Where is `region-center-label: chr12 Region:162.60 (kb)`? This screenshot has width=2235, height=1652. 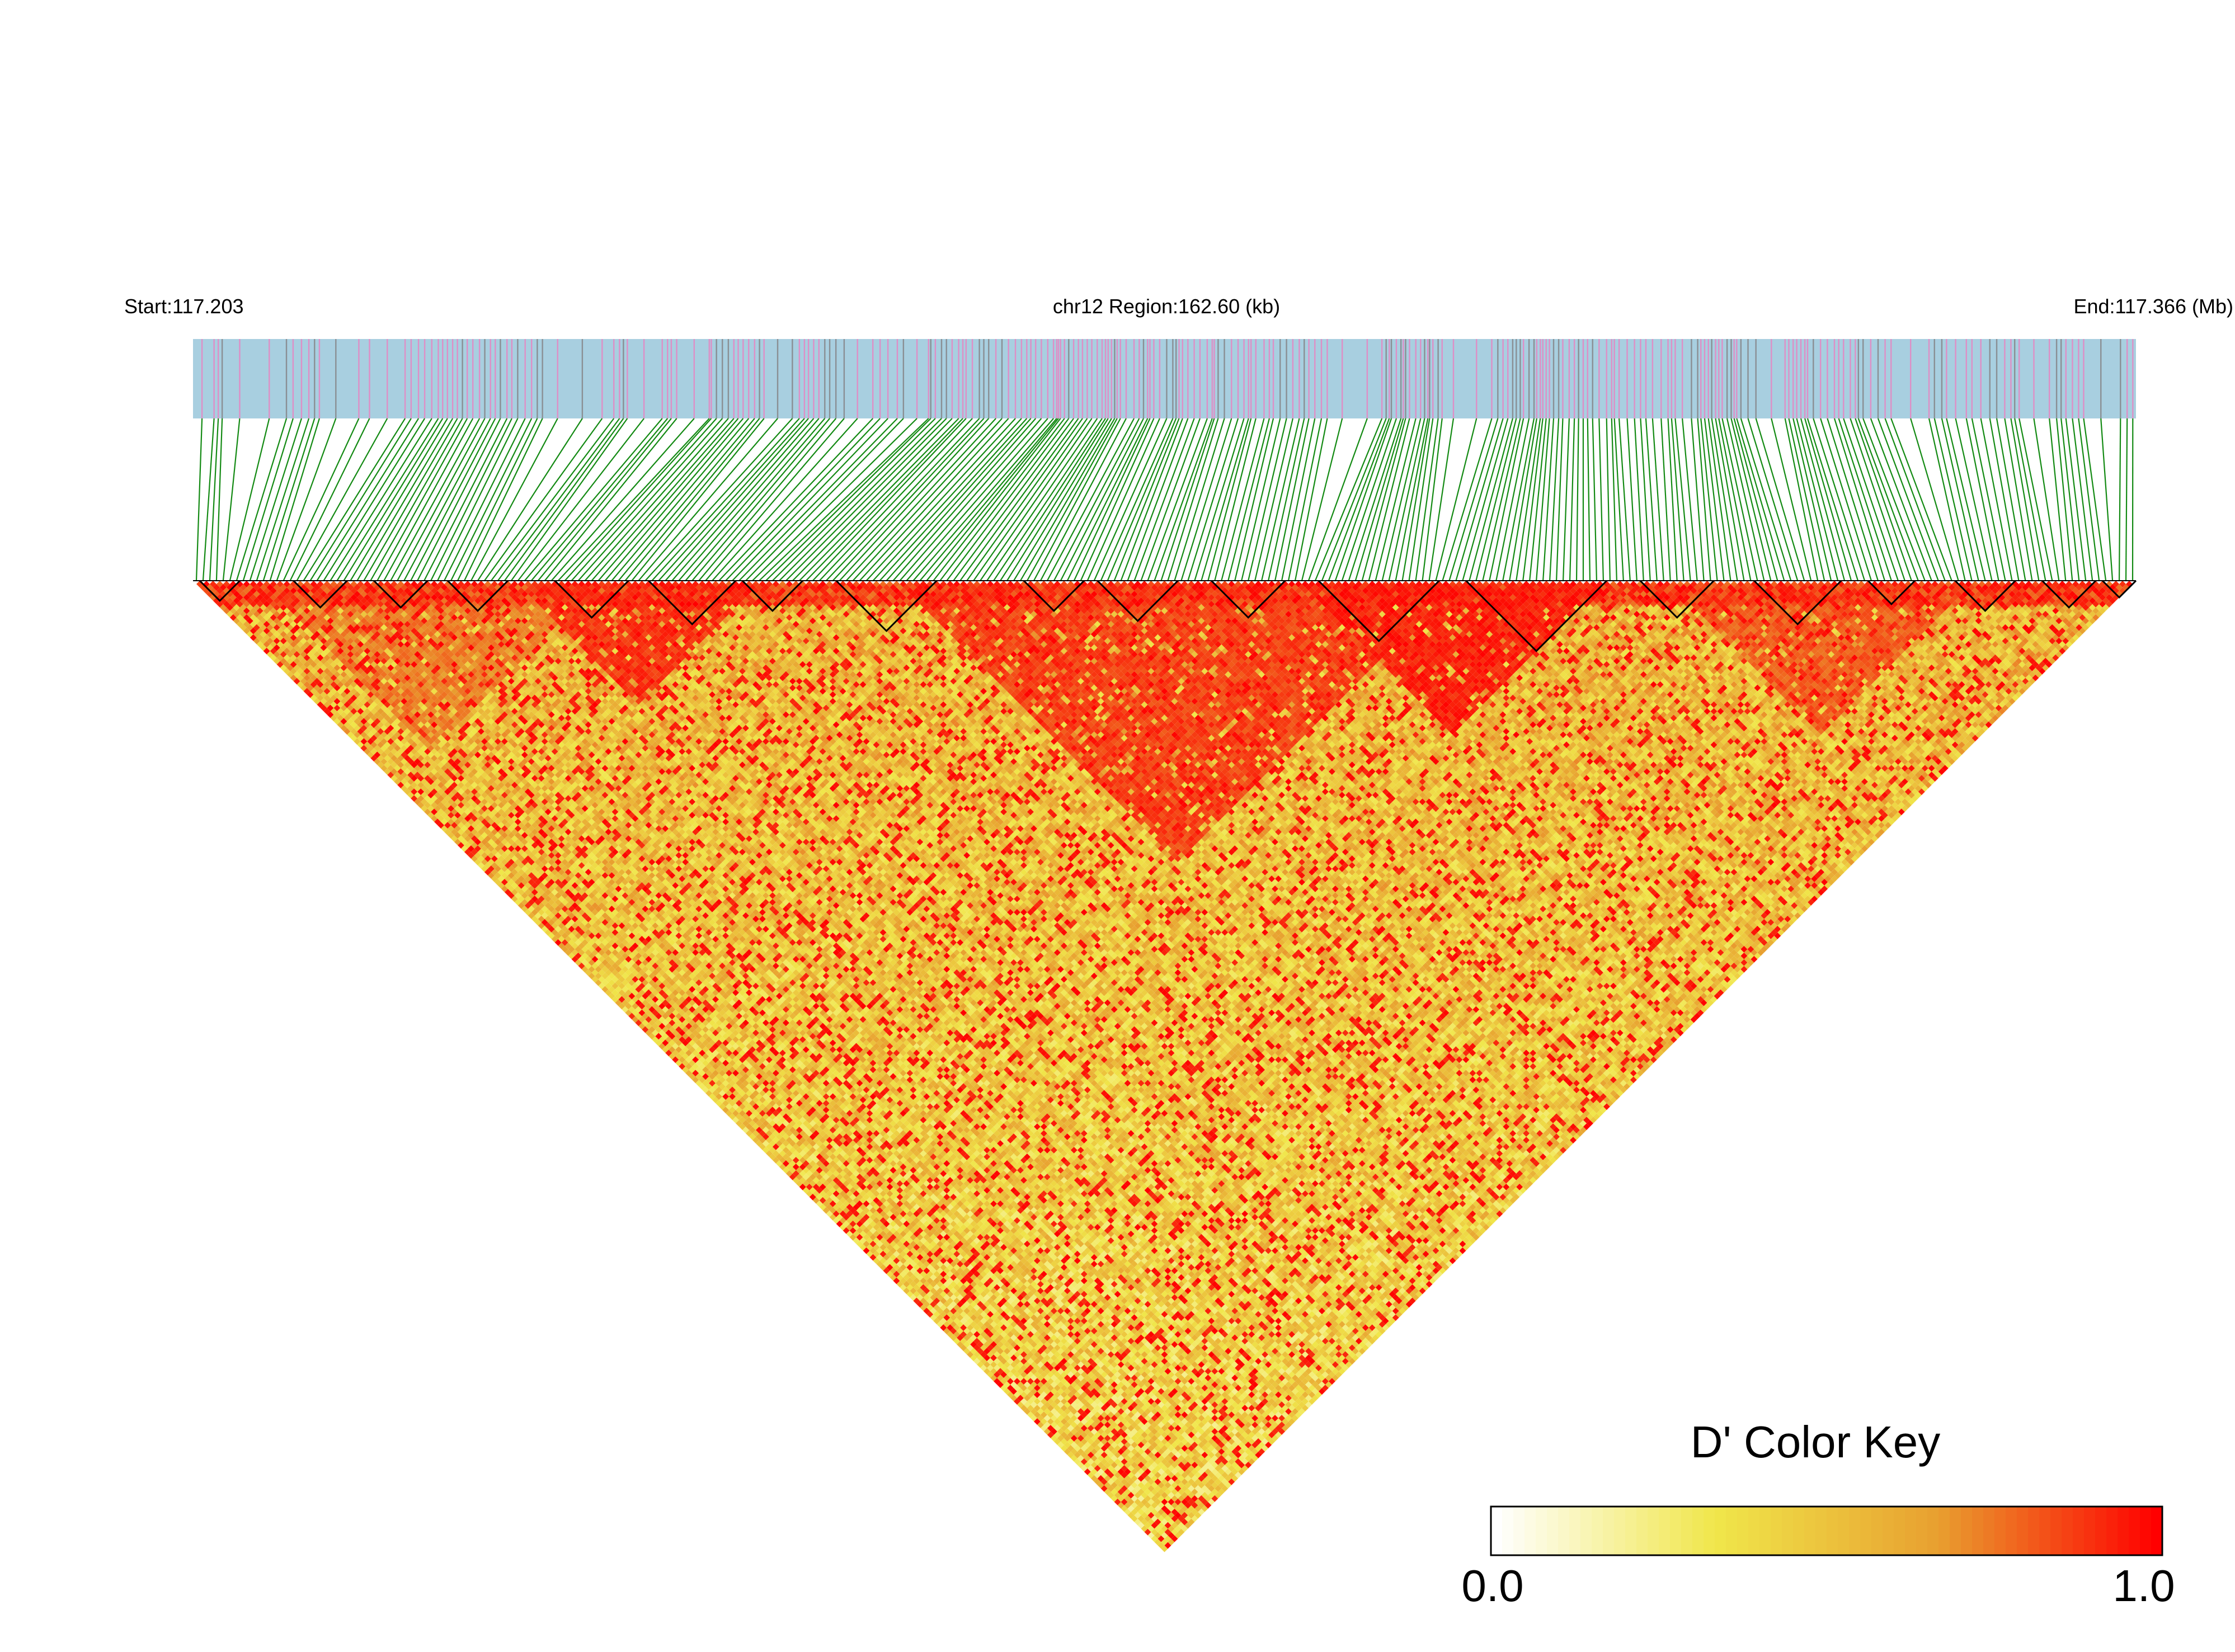 region-center-label: chr12 Region:162.60 (kb) is located at coordinates (1166, 306).